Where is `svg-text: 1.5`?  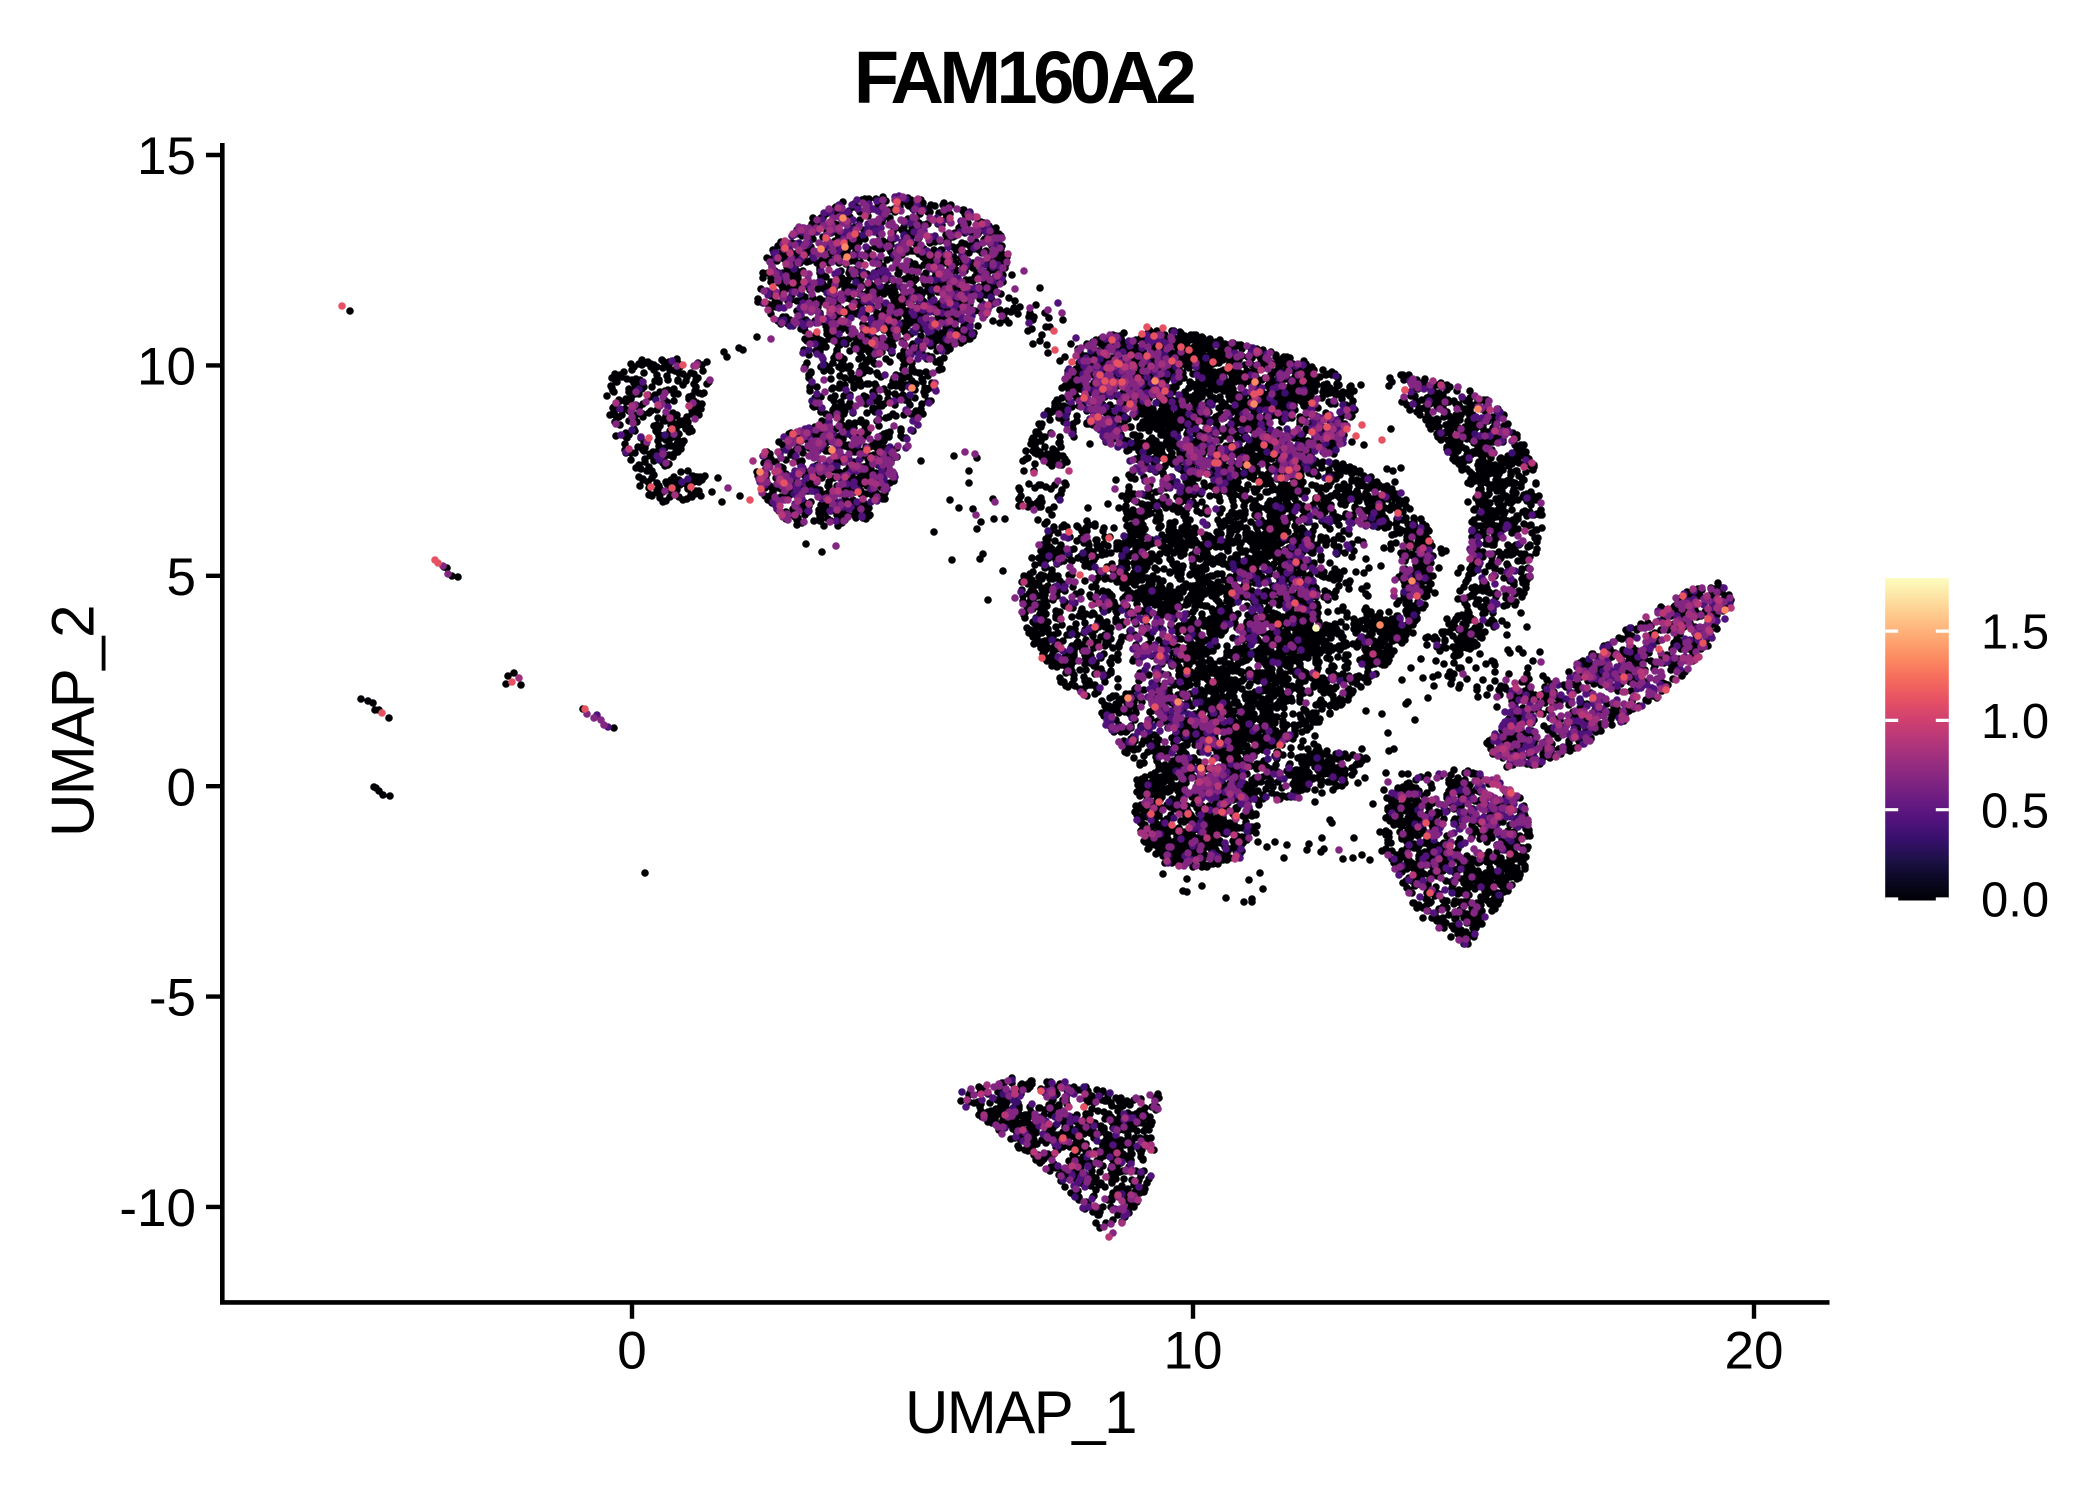 svg-text: 1.5 is located at coordinates (2015, 633).